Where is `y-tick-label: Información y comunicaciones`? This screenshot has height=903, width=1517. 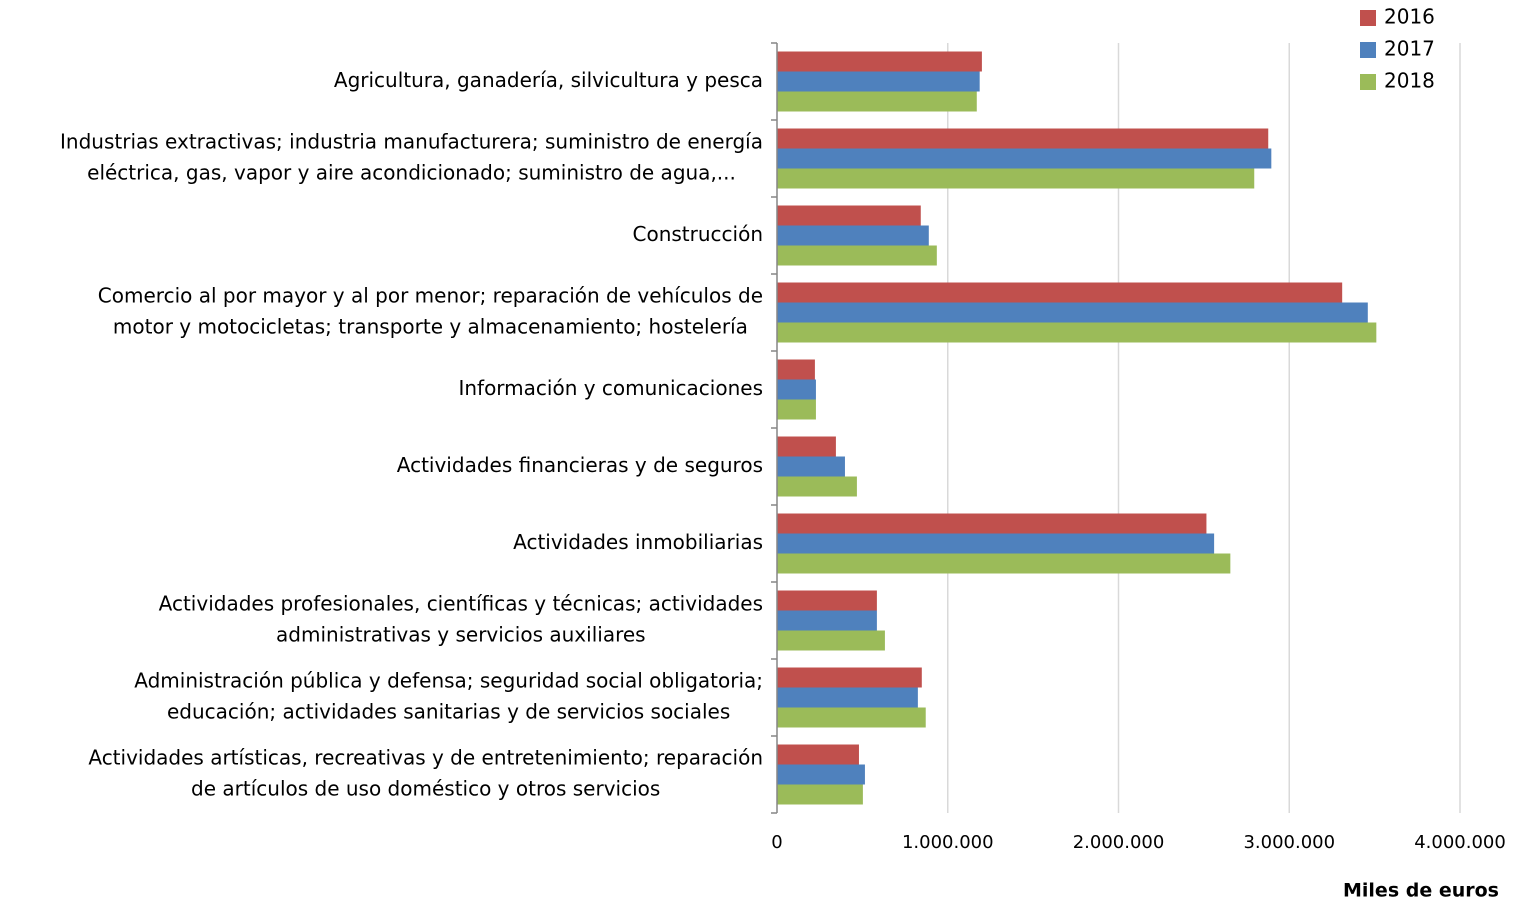
y-tick-label: Información y comunicaciones is located at coordinates (610, 388).